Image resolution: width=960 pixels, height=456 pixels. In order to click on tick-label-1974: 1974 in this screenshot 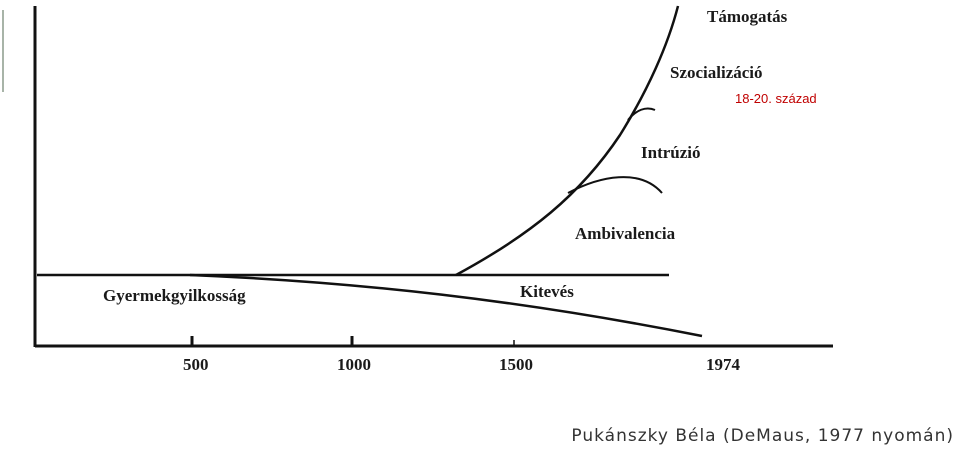, I will do `click(723, 364)`.